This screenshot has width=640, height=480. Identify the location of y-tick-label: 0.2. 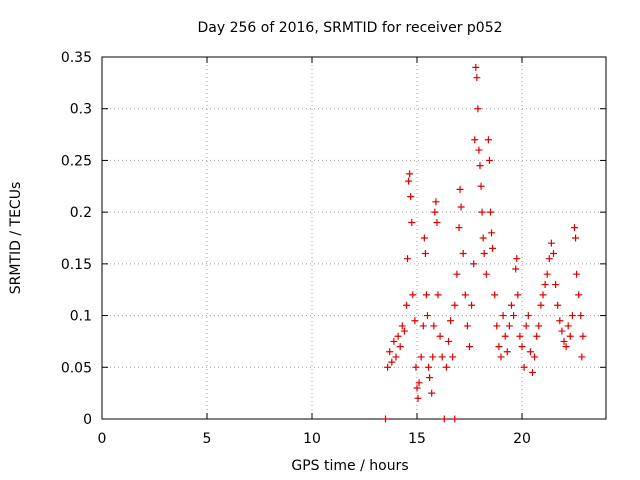
(81, 213).